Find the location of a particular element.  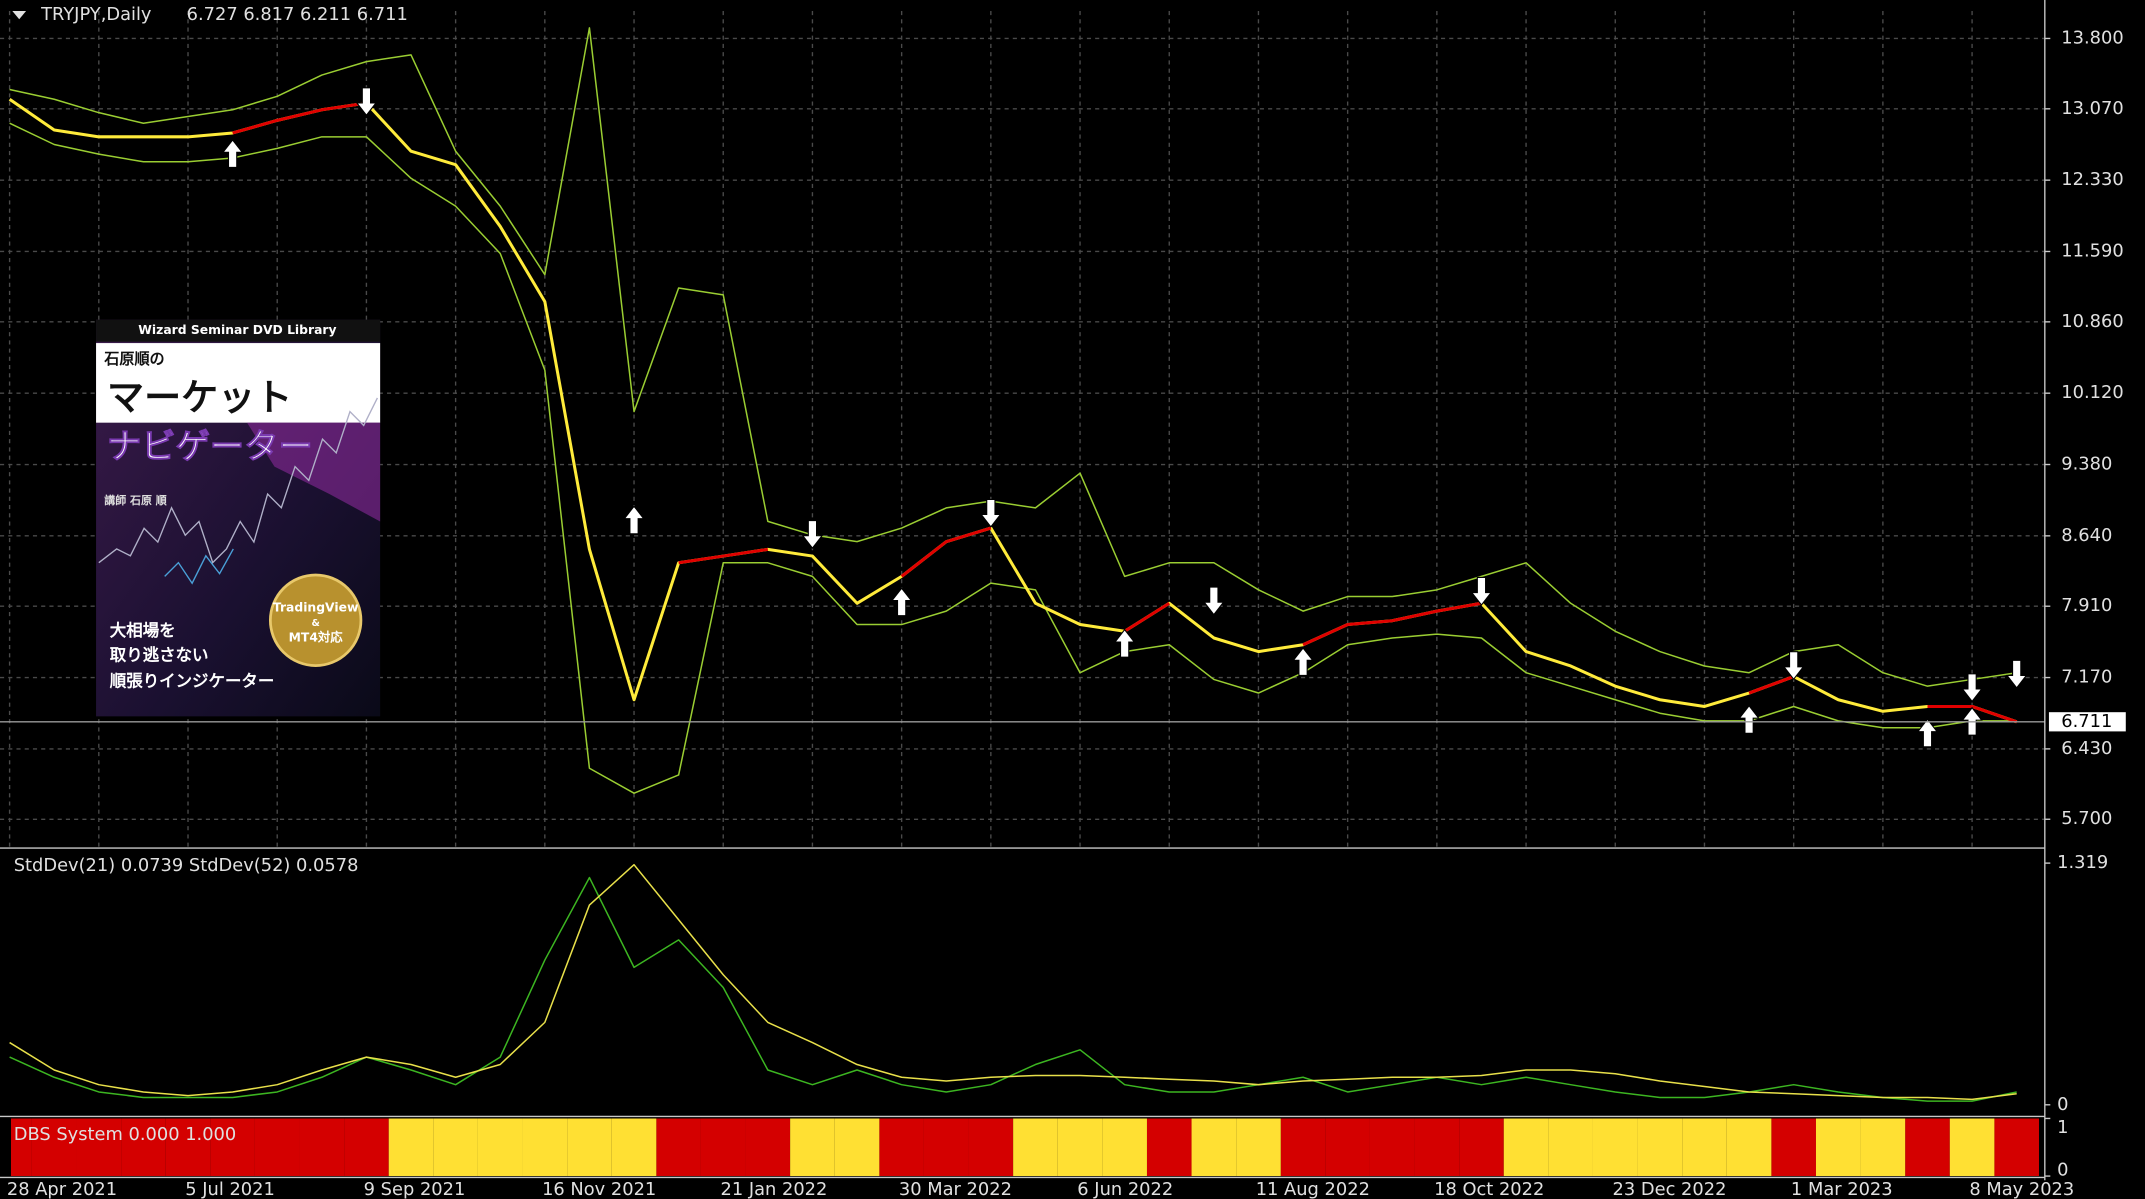

ad-series: Wizard Seminar DVD Library is located at coordinates (237, 330).